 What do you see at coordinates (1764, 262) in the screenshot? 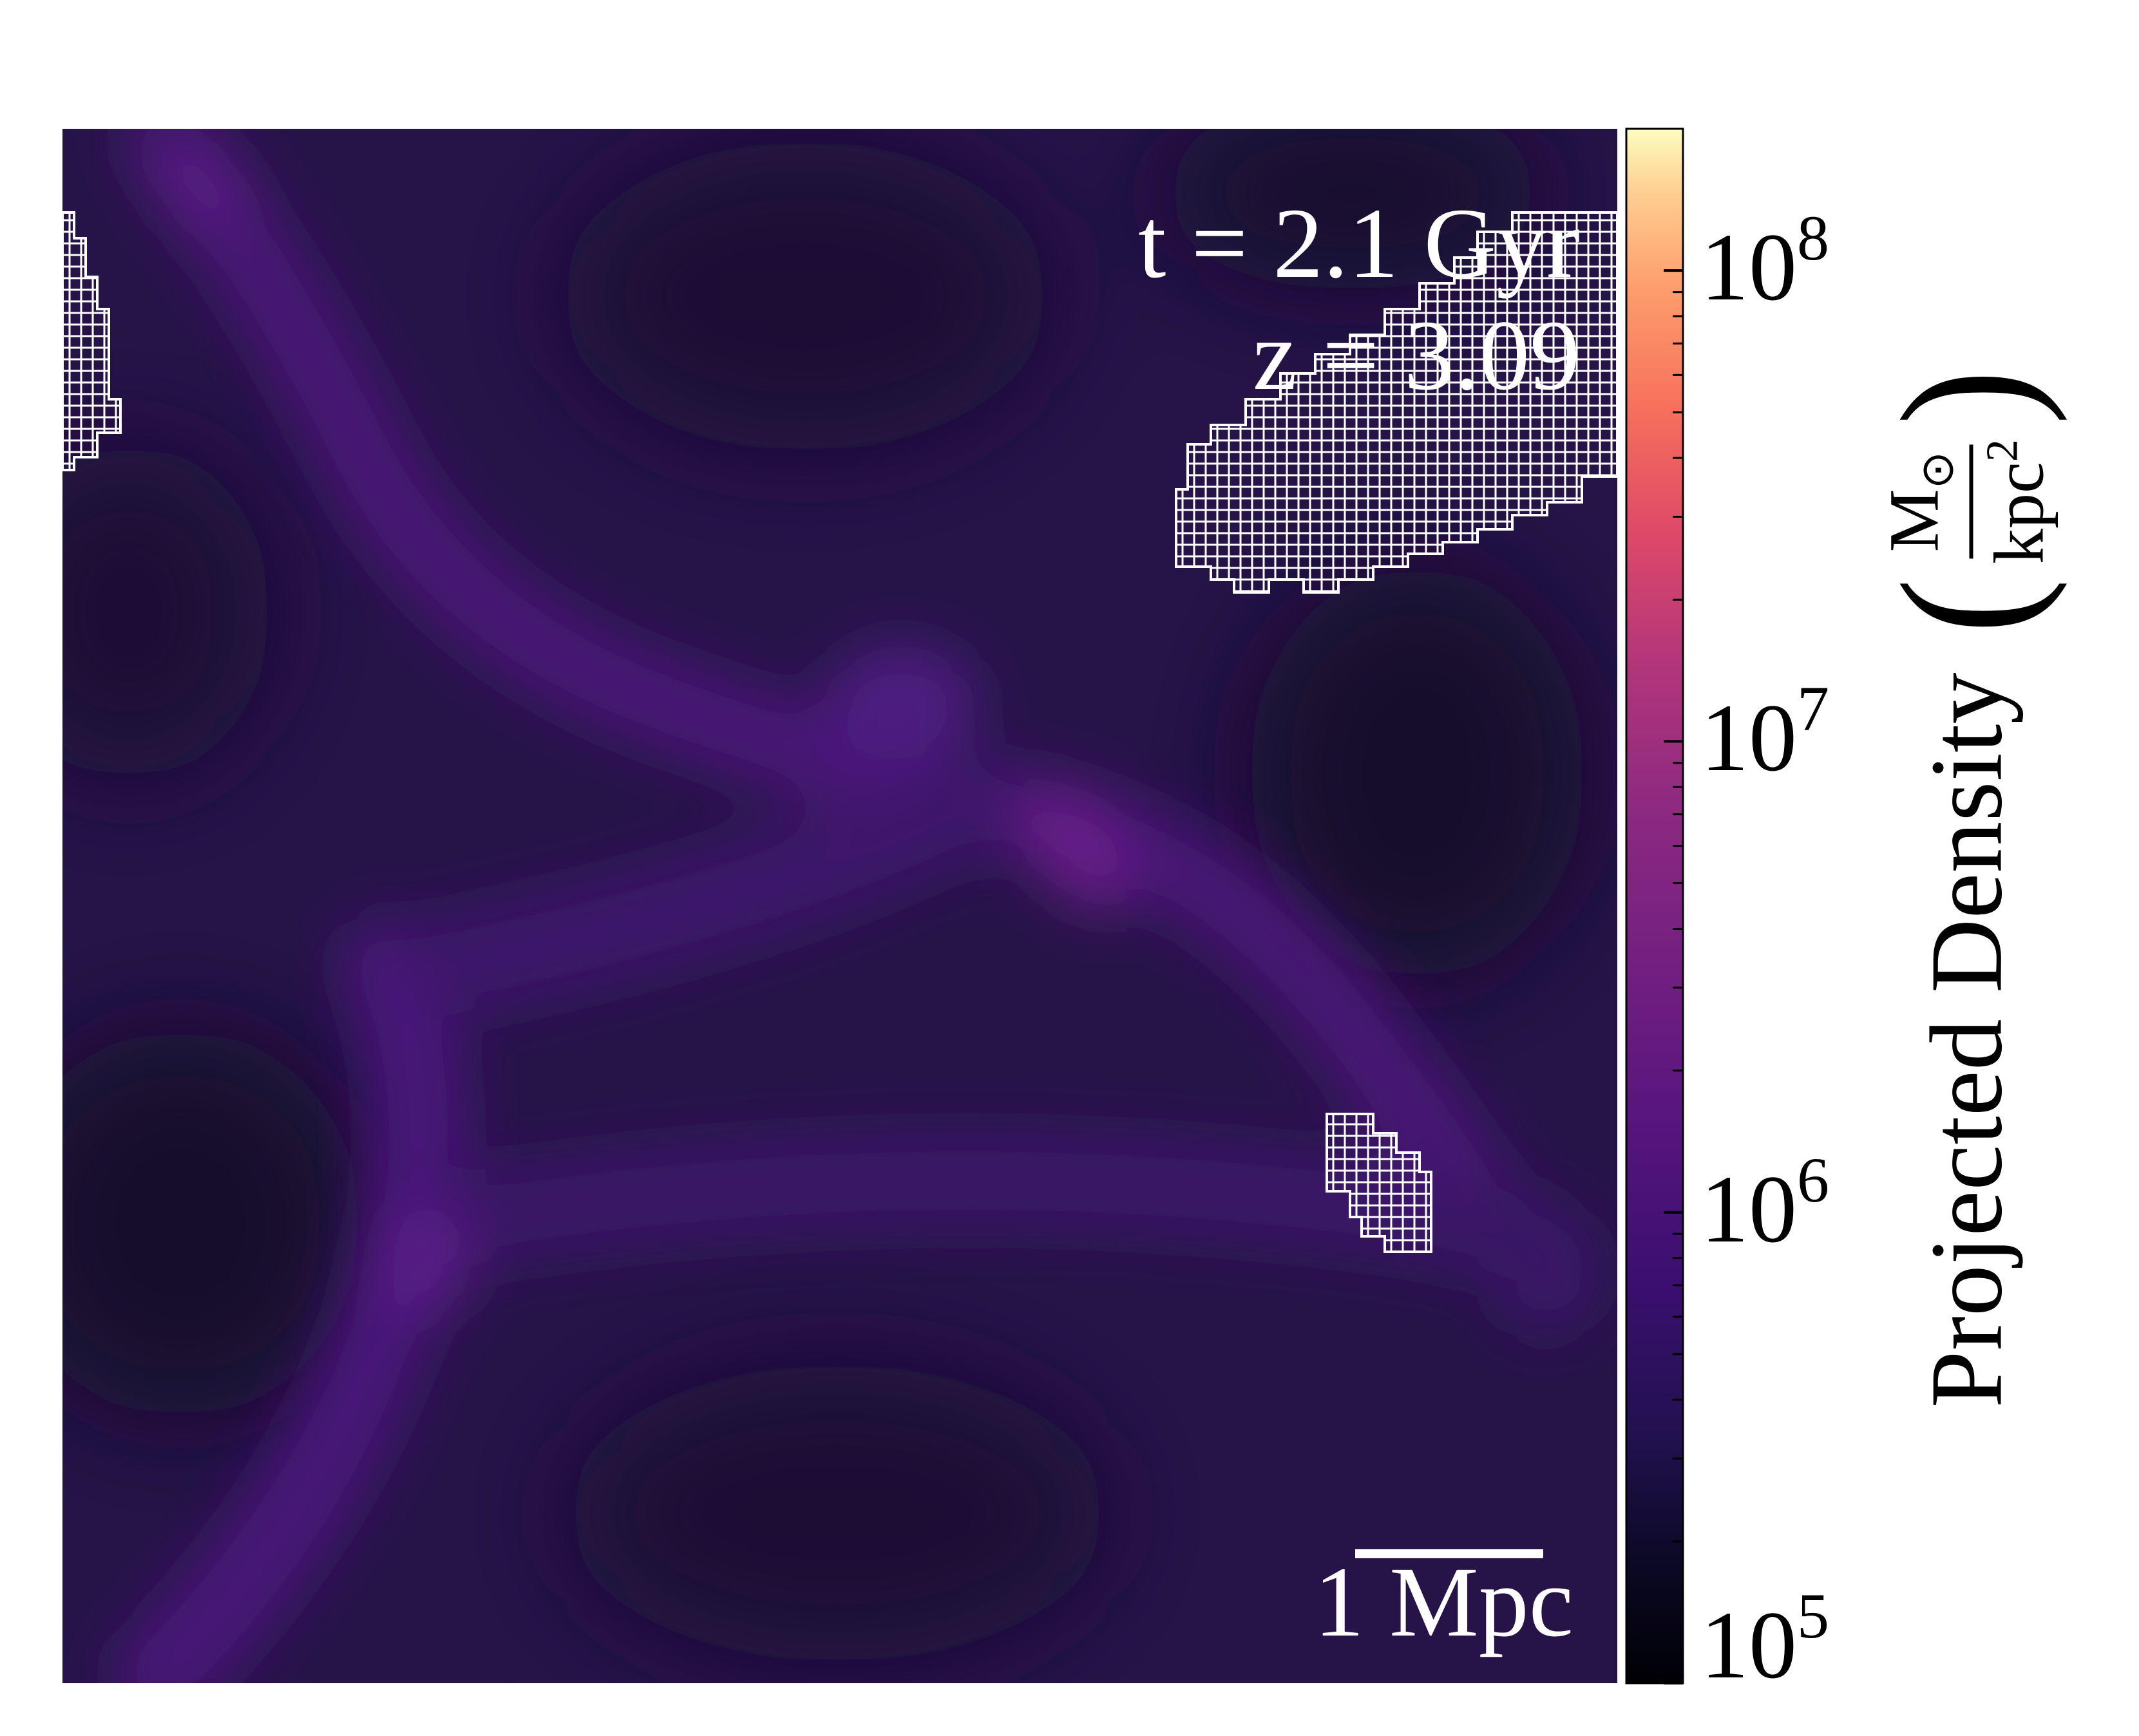
I see `colorbar-tick-label: 10⁸` at bounding box center [1764, 262].